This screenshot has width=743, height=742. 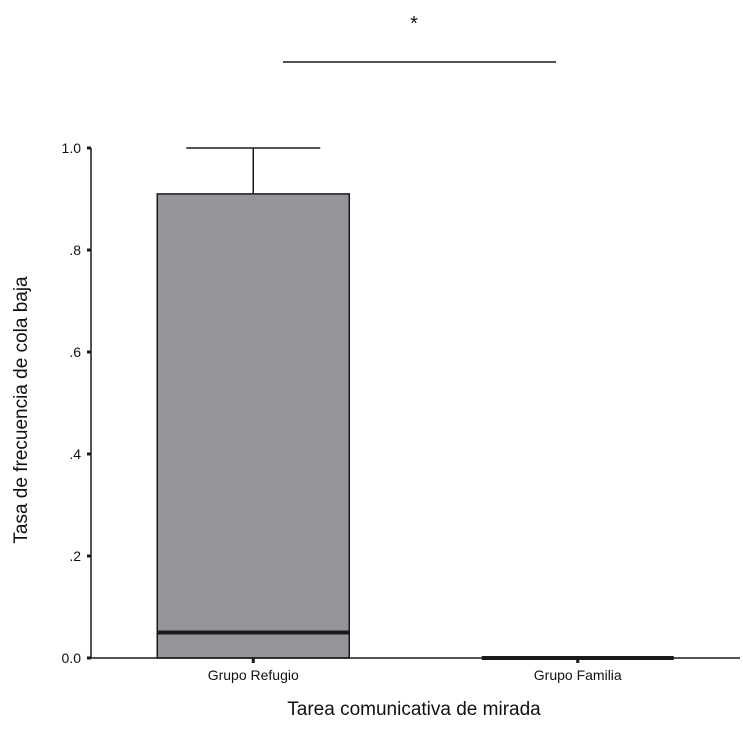 I want to click on y-axis-label: Tasa de frecuencia de cola baja, so click(x=21, y=410).